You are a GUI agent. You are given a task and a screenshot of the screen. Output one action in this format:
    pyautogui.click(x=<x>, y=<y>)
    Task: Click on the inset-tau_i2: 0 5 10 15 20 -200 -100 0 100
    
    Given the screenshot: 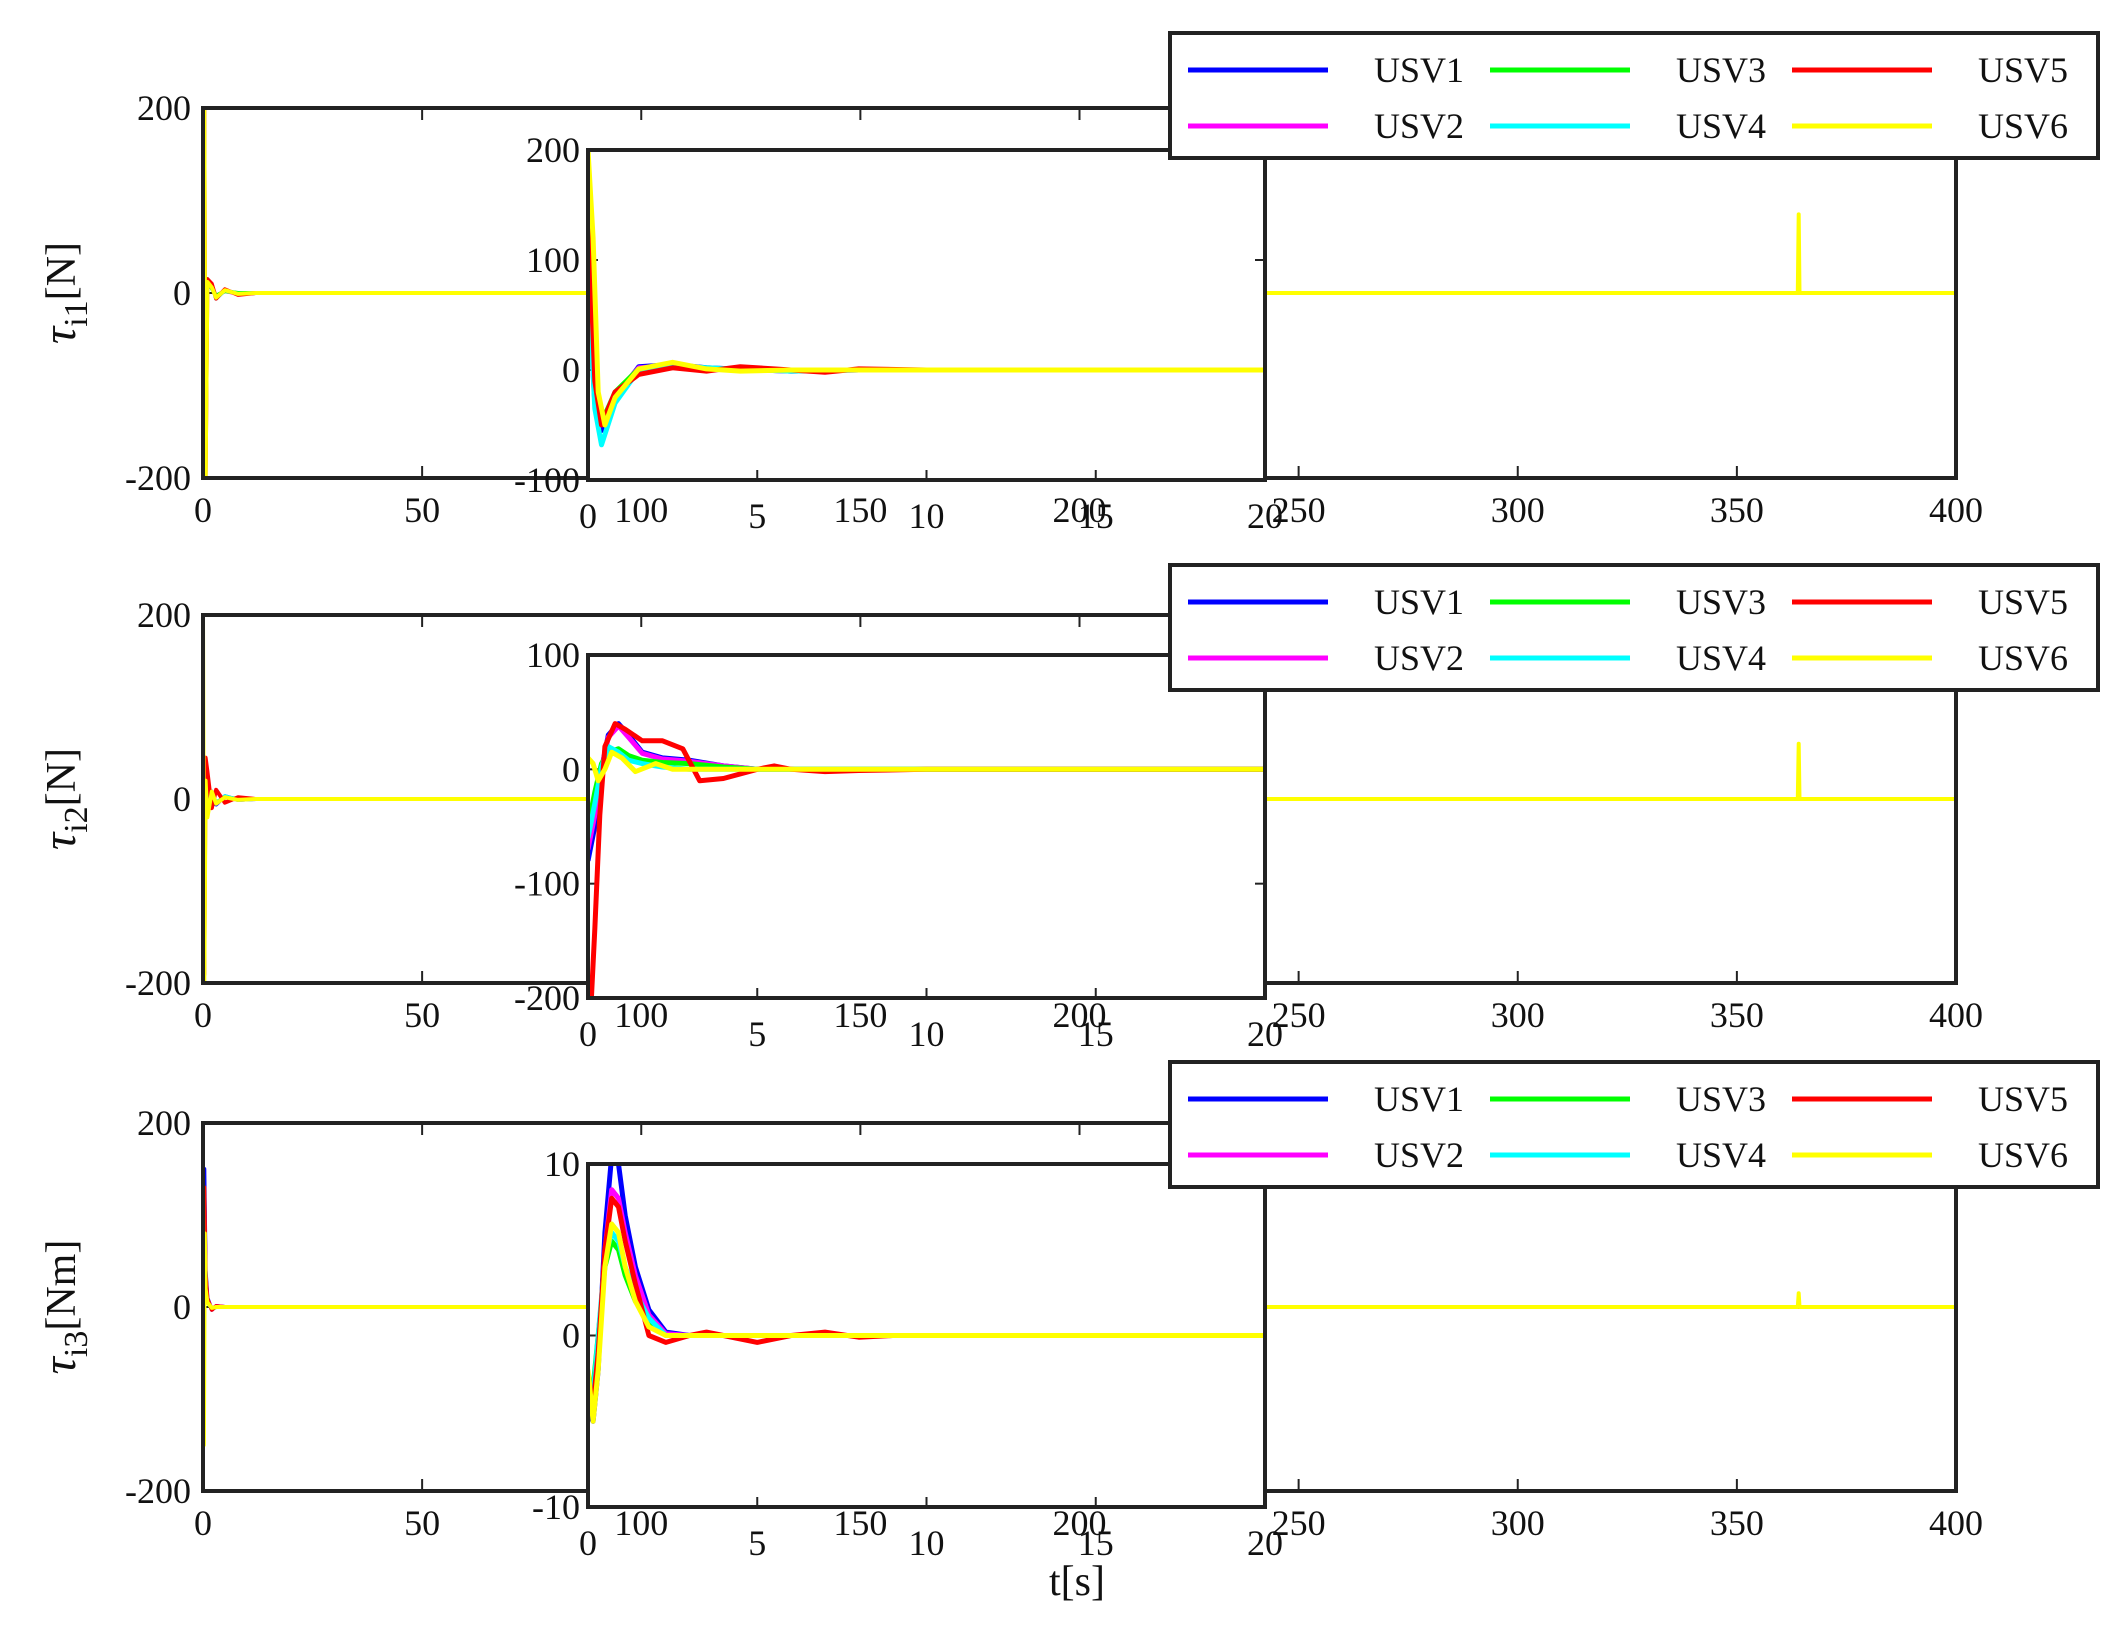 What is the action you would take?
    pyautogui.click(x=898, y=844)
    